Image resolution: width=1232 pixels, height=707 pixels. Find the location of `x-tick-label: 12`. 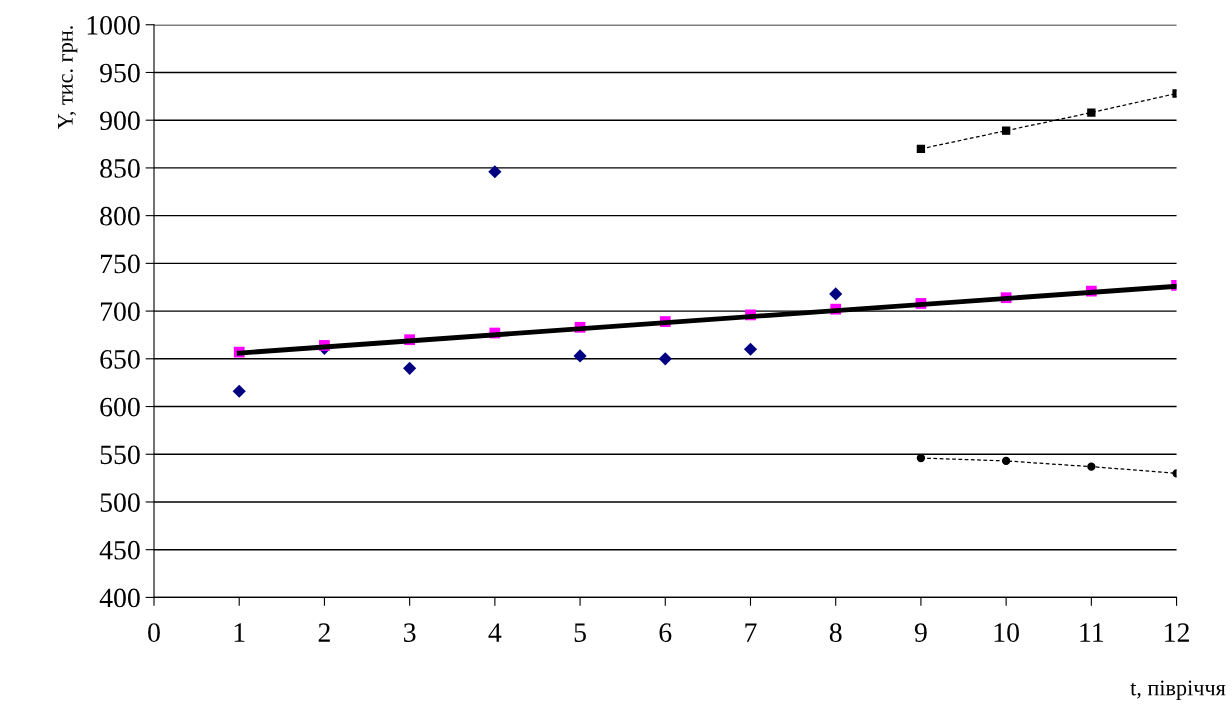

x-tick-label: 12 is located at coordinates (1177, 632).